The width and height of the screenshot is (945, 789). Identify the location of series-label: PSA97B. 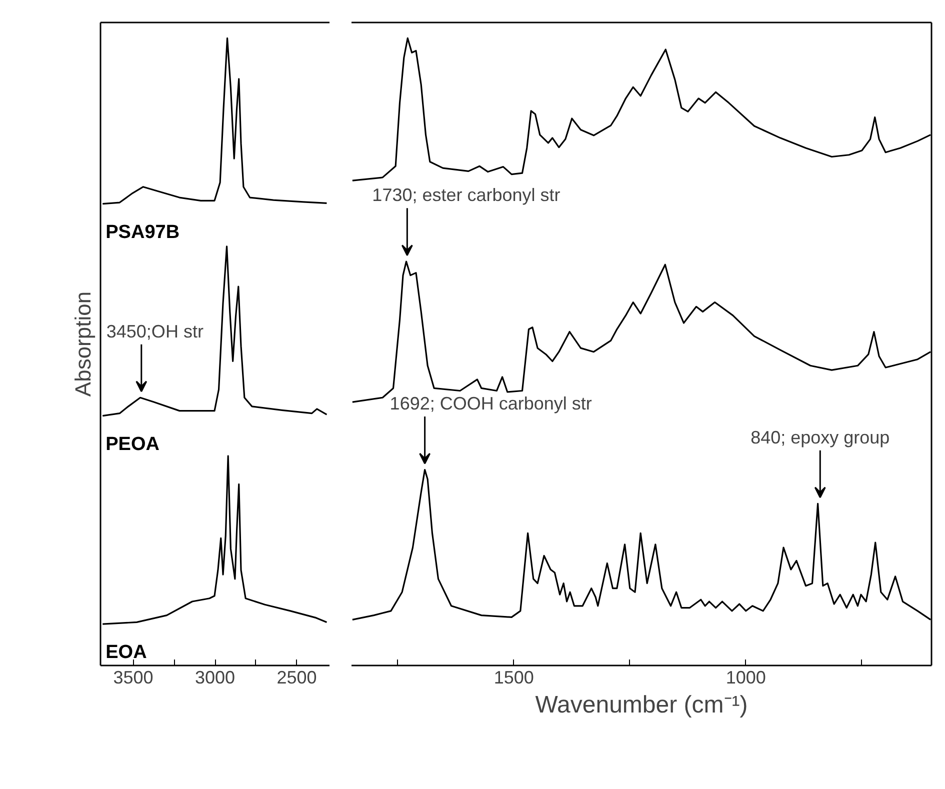
(143, 232).